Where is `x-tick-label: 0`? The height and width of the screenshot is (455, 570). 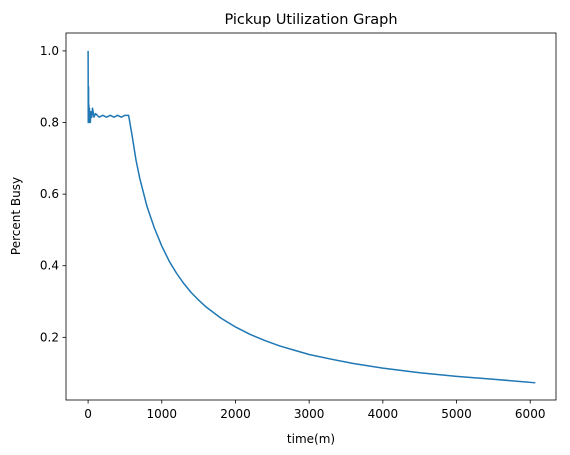 x-tick-label: 0 is located at coordinates (88, 414).